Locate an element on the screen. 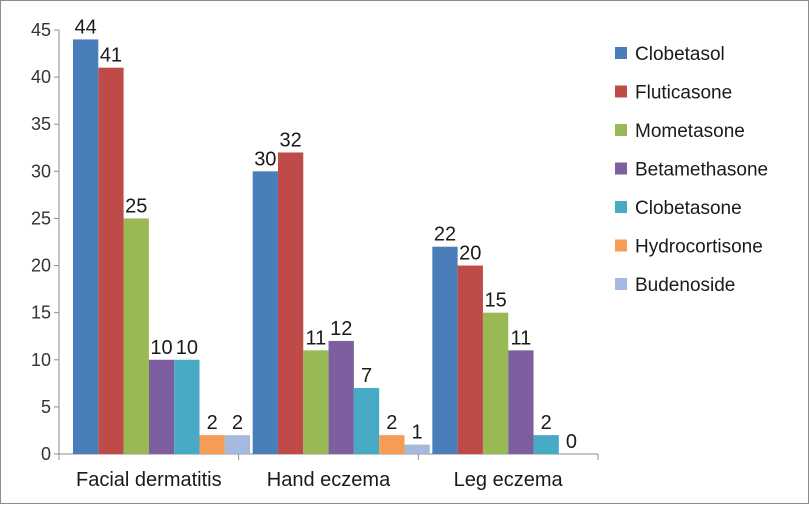 This screenshot has height=505, width=809. data-label: 1 is located at coordinates (417, 433).